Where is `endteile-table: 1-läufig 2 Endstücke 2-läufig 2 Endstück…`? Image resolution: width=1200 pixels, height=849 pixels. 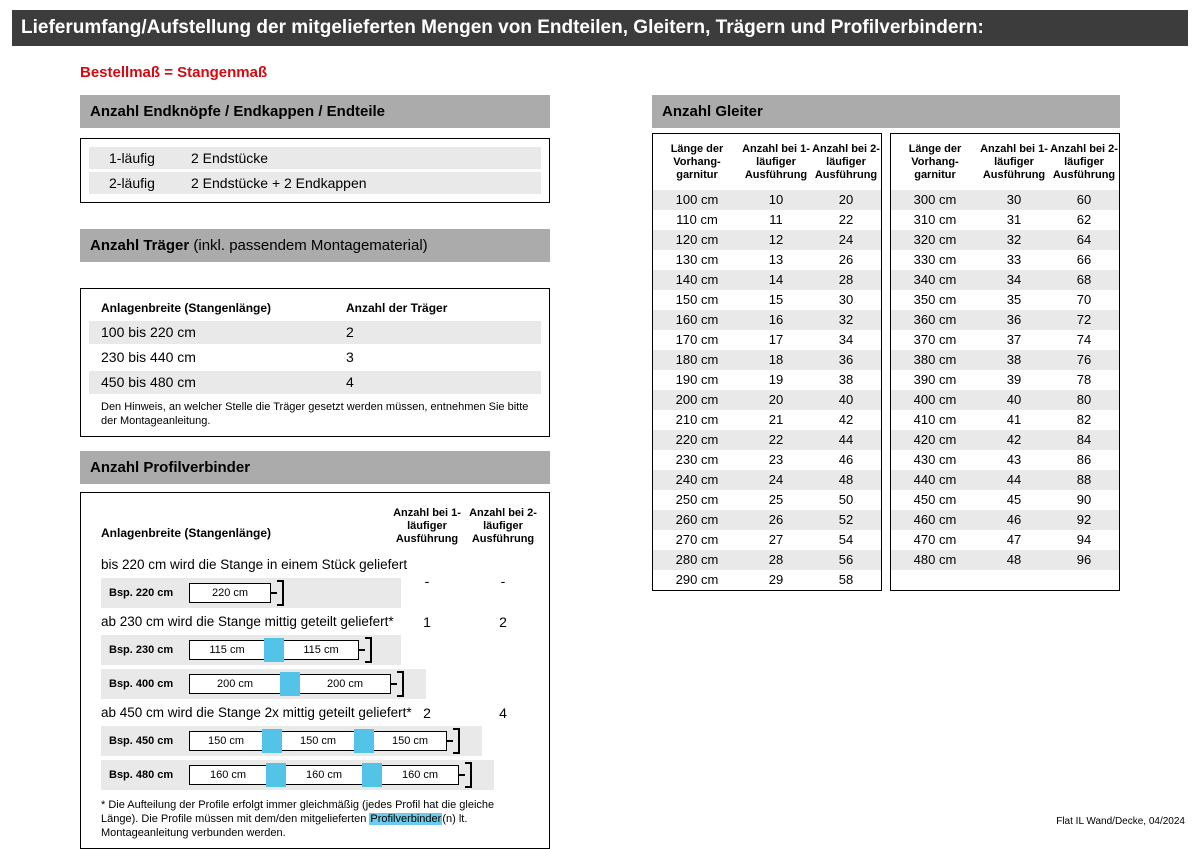
endteile-table: 1-läufig 2 Endstücke 2-läufig 2 Endstück… is located at coordinates (315, 170).